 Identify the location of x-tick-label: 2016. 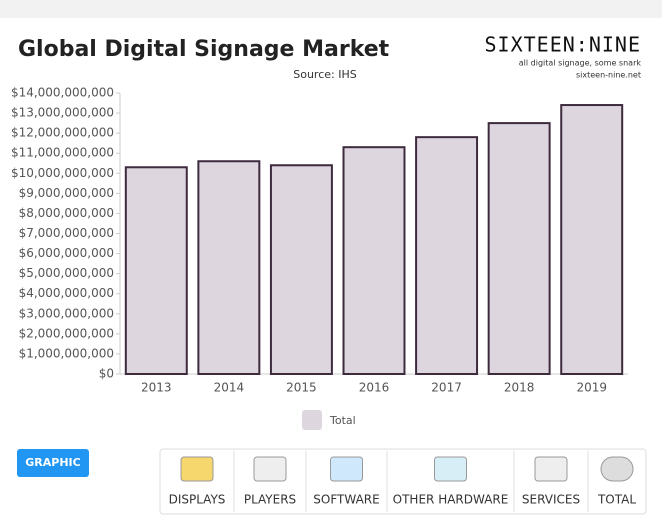
(374, 388).